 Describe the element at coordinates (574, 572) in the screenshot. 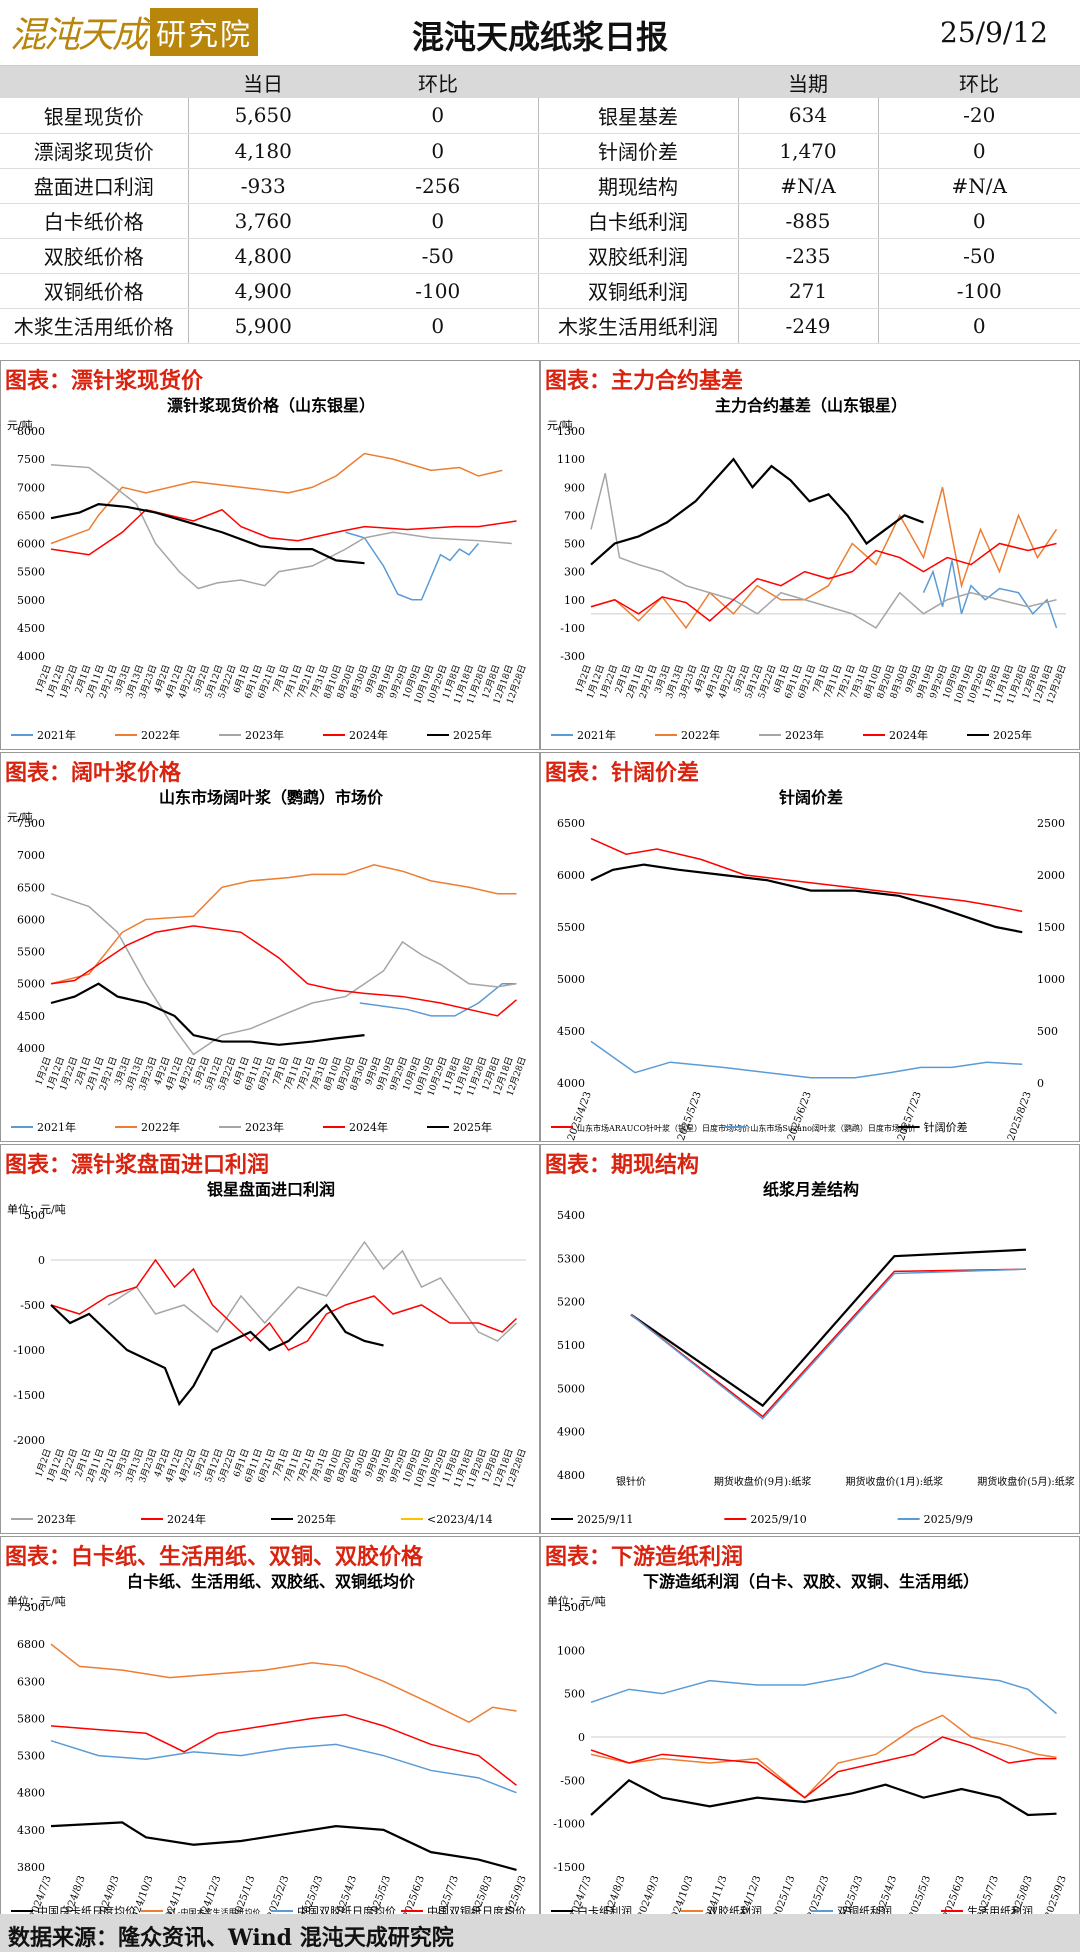

I see `y-tick: 300` at that location.